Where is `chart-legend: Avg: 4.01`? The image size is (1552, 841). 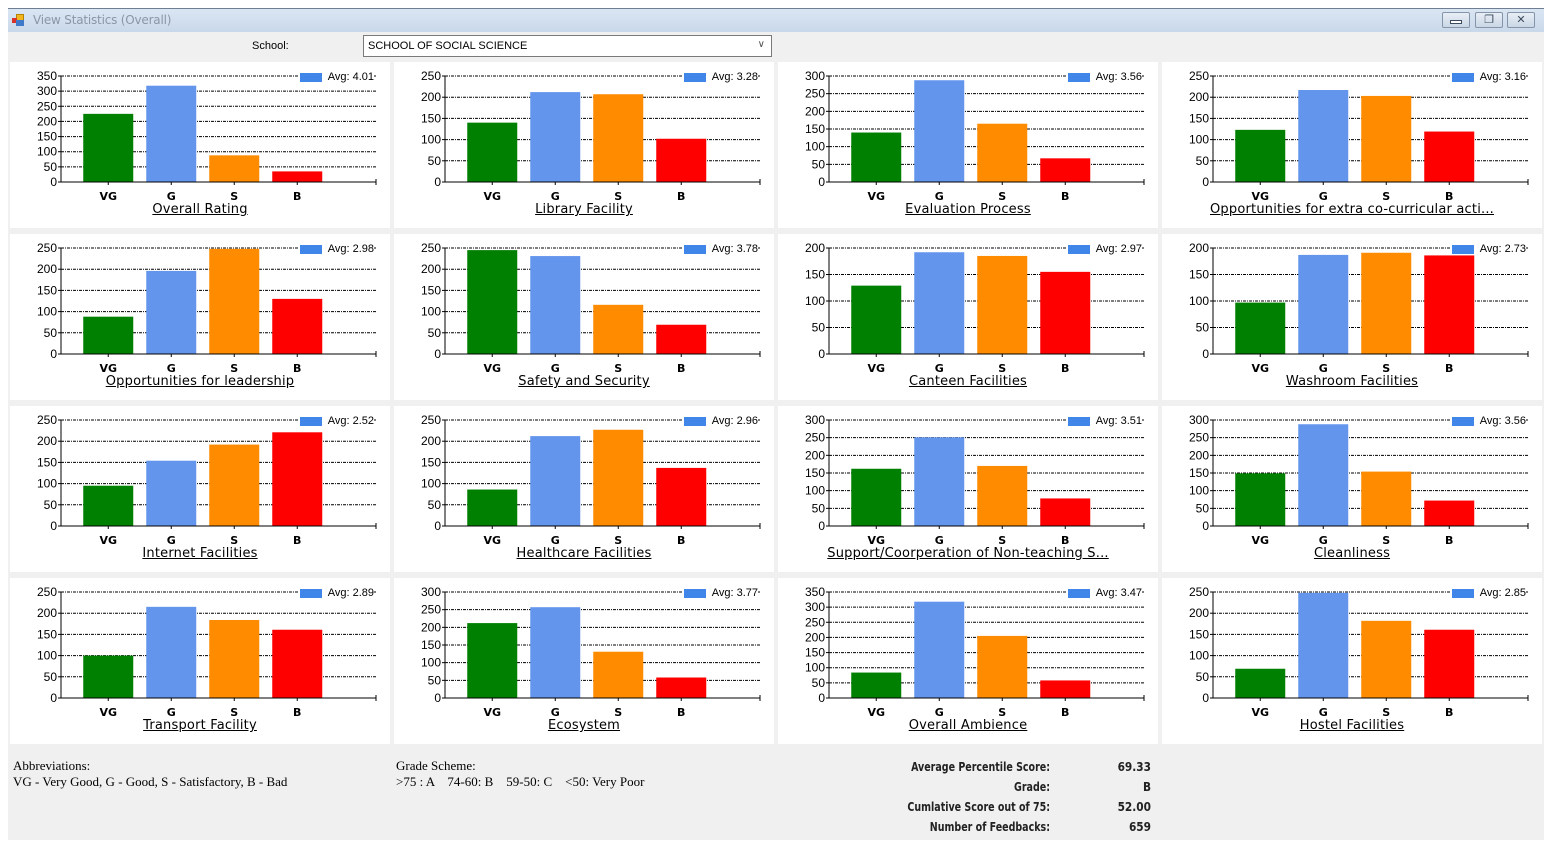
chart-legend: Avg: 4.01 is located at coordinates (335, 77).